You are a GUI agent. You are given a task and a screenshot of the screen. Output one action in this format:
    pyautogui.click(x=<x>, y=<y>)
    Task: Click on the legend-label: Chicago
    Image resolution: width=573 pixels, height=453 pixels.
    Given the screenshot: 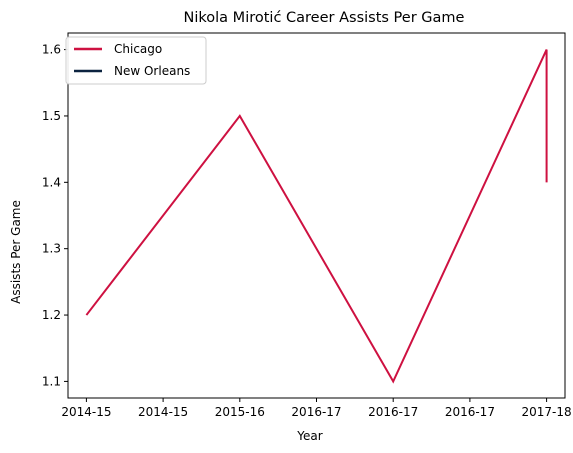 What is the action you would take?
    pyautogui.click(x=138, y=49)
    